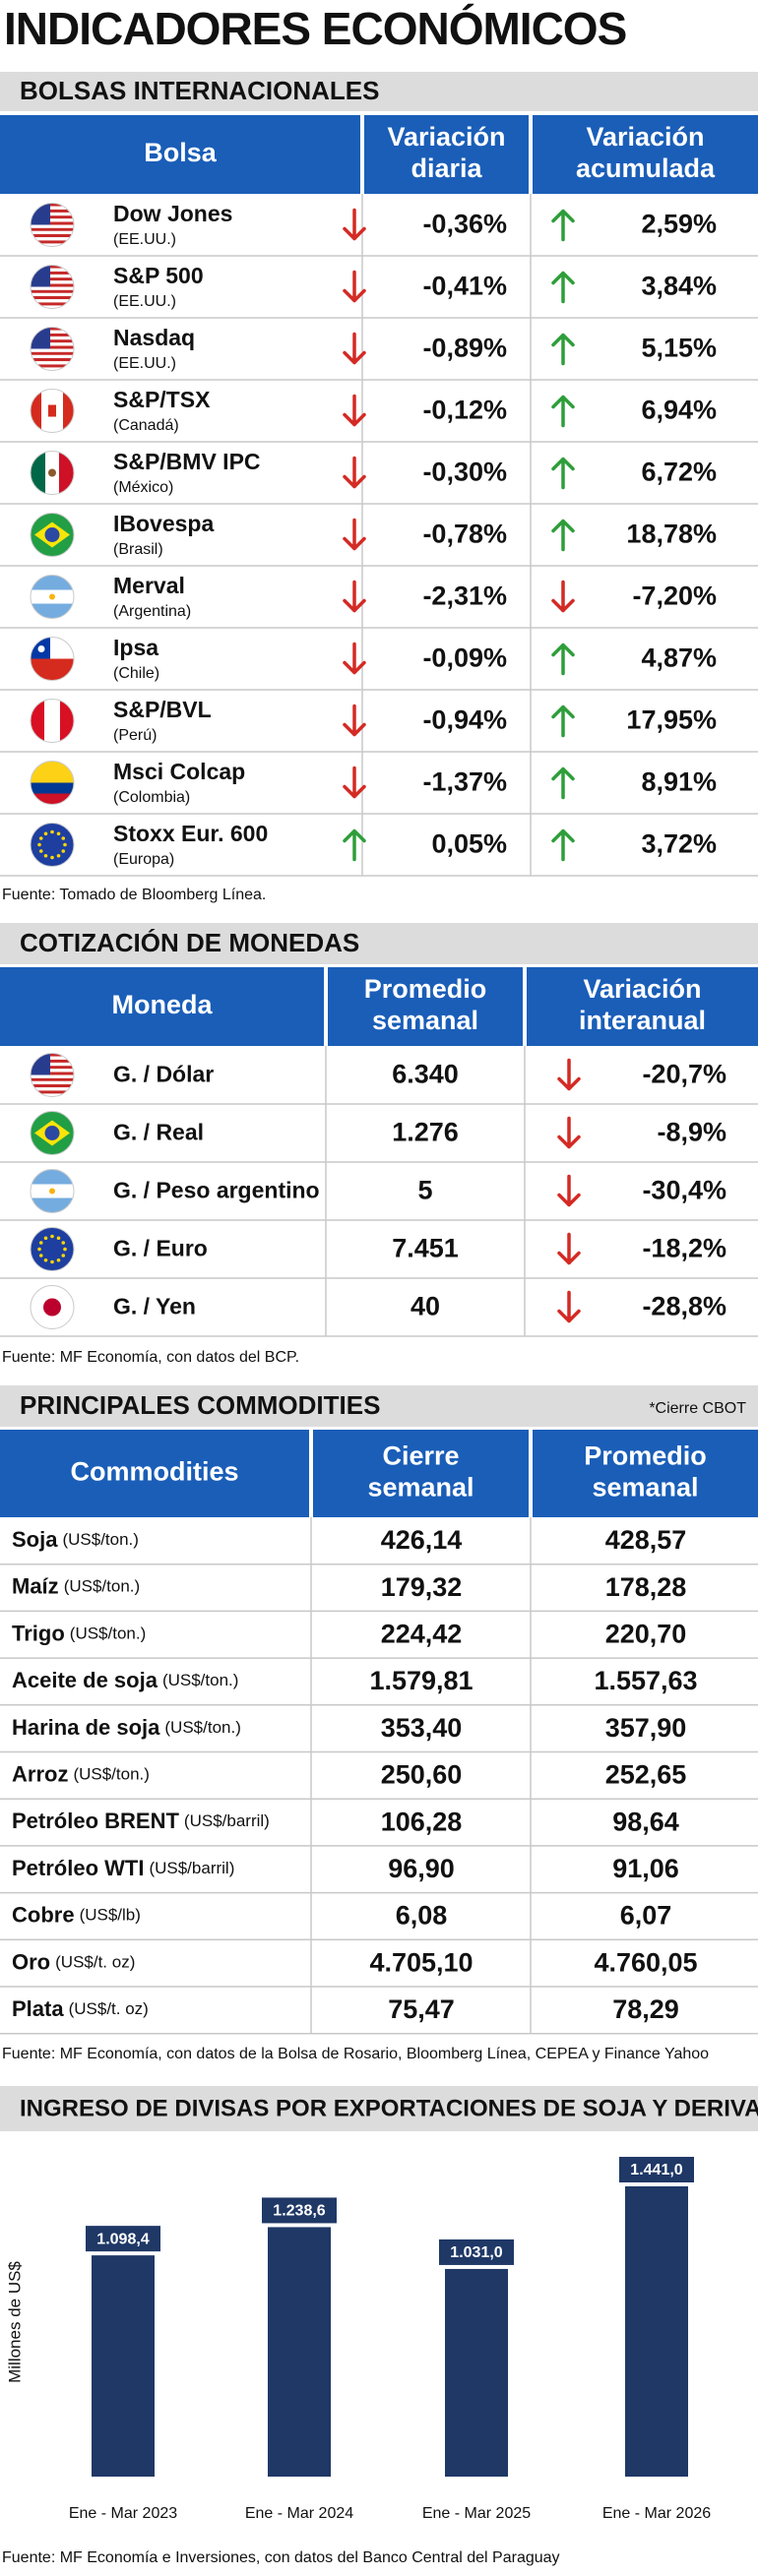  Describe the element at coordinates (35, 1587) in the screenshot. I see `commodity-name: Maíz` at that location.